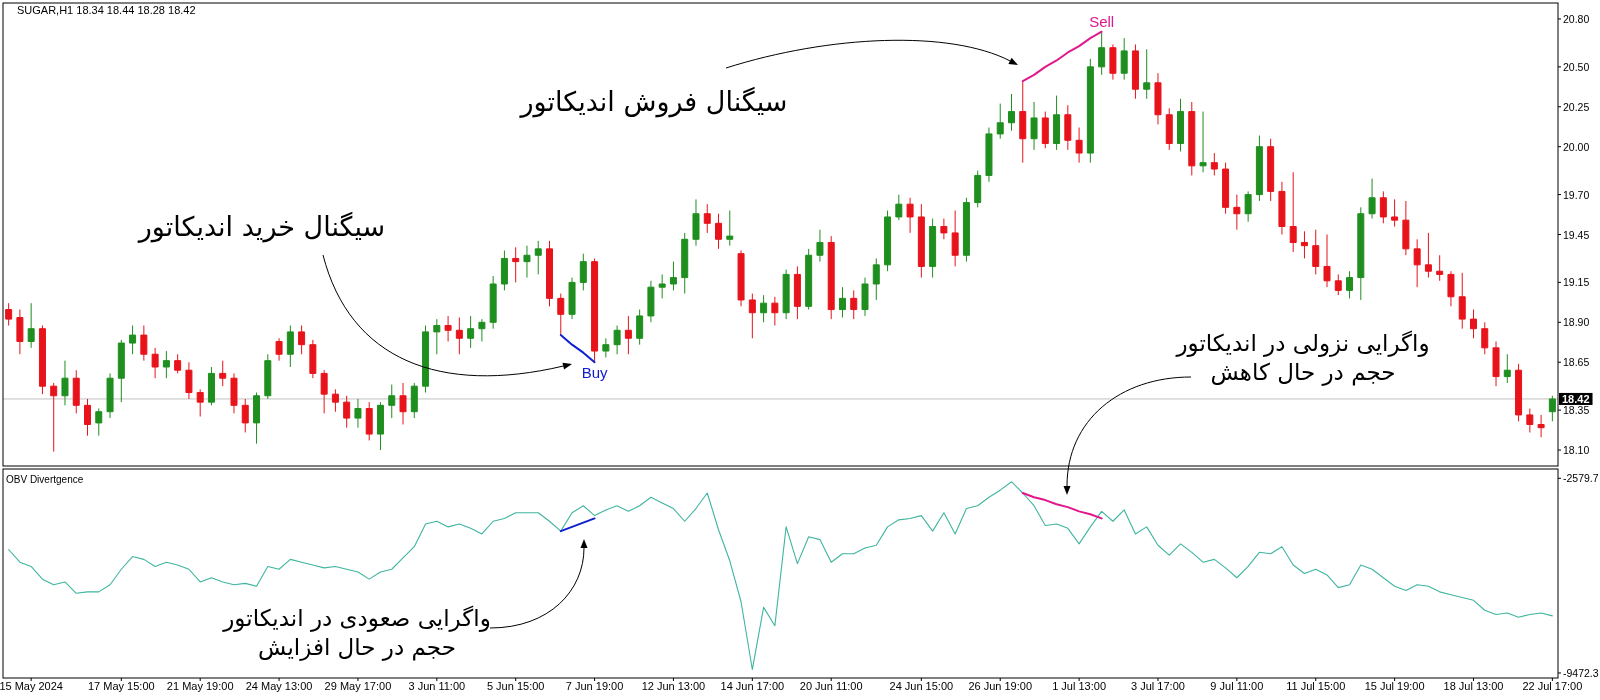 The height and width of the screenshot is (700, 1600). I want to click on y-tick-label: 20.00, so click(1576, 146).